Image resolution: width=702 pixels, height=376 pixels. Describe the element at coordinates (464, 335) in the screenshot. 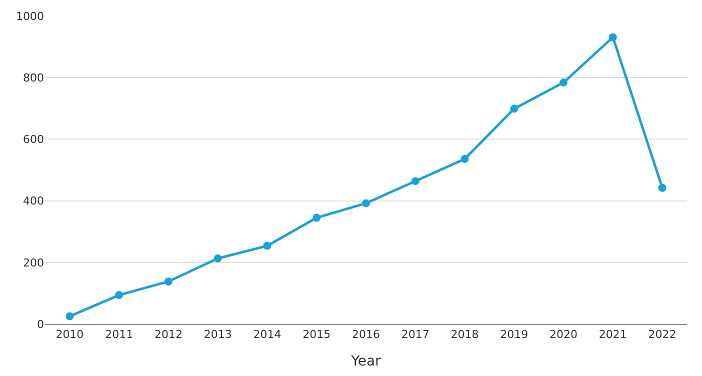

I see `x-tick-label: 2018` at that location.